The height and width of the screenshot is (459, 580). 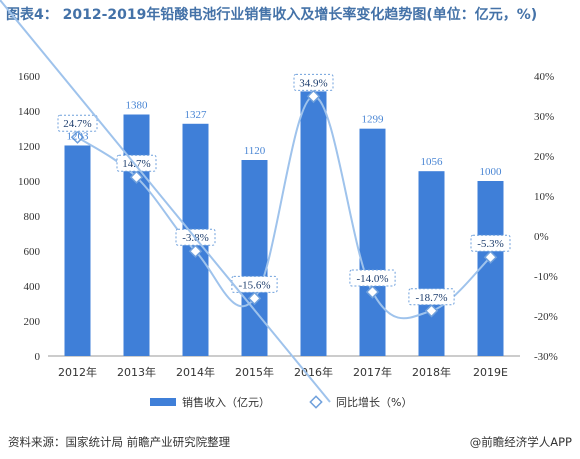 I want to click on growth-value-label: -5.3%, so click(x=490, y=244).